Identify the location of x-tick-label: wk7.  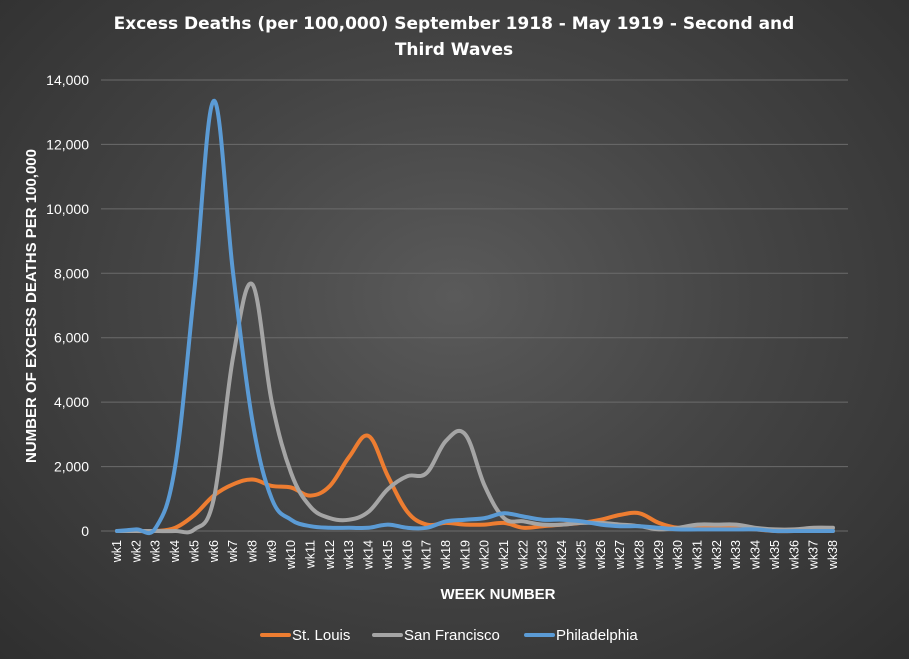
(233, 551).